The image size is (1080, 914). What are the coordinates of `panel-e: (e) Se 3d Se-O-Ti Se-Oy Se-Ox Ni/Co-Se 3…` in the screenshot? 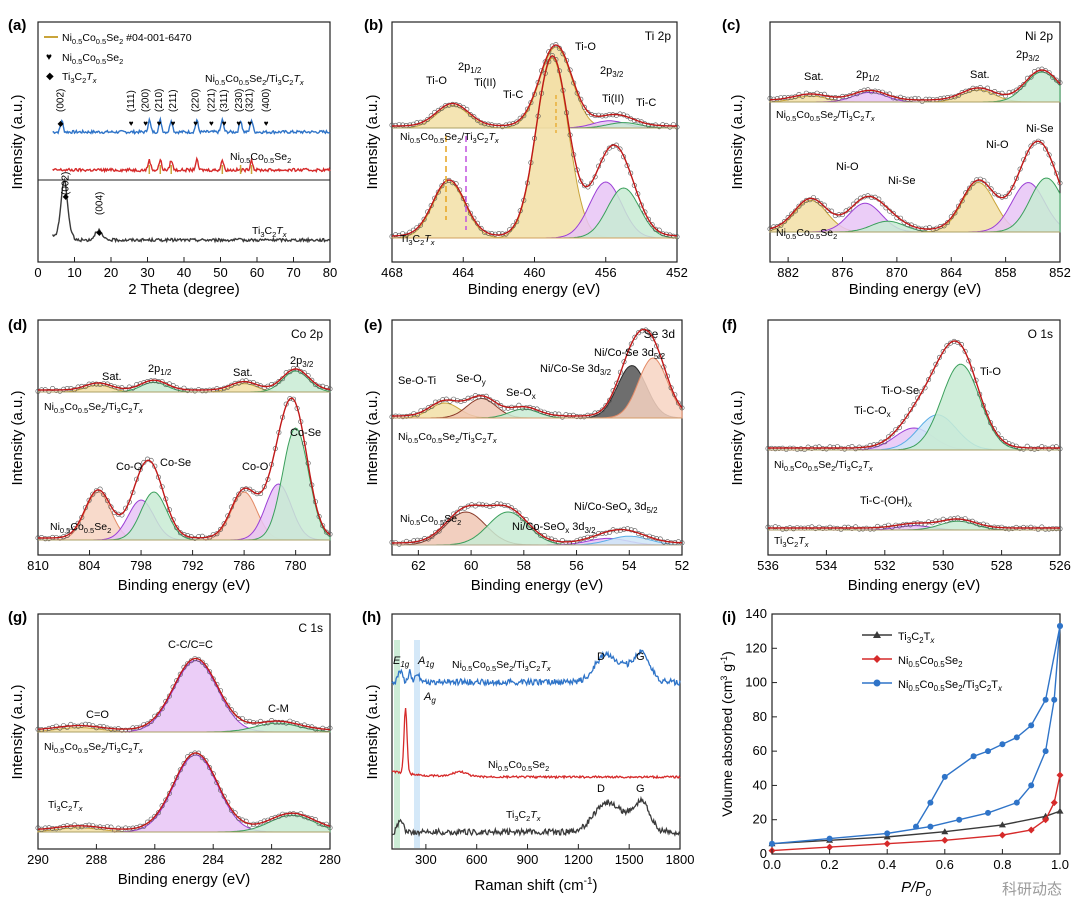 It's located at (526, 455).